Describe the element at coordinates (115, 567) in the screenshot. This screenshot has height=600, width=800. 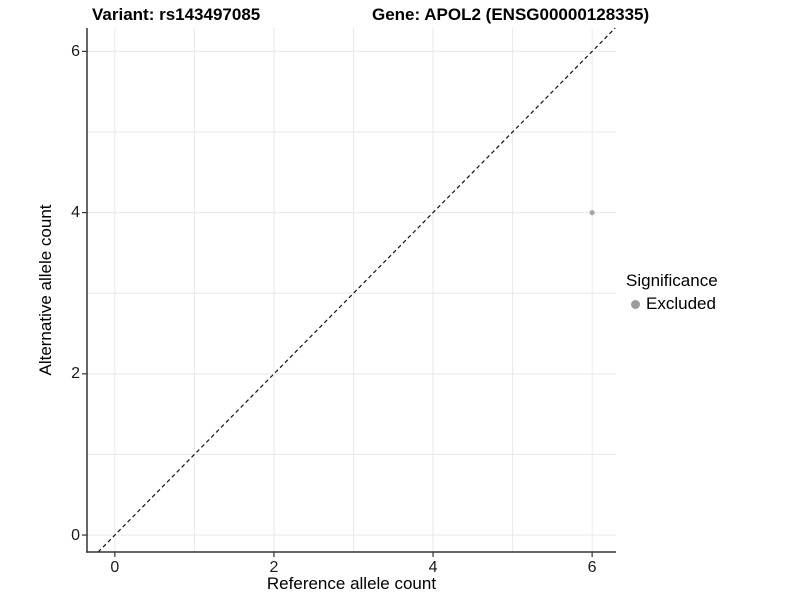
I see `x-tick-label: 0` at that location.